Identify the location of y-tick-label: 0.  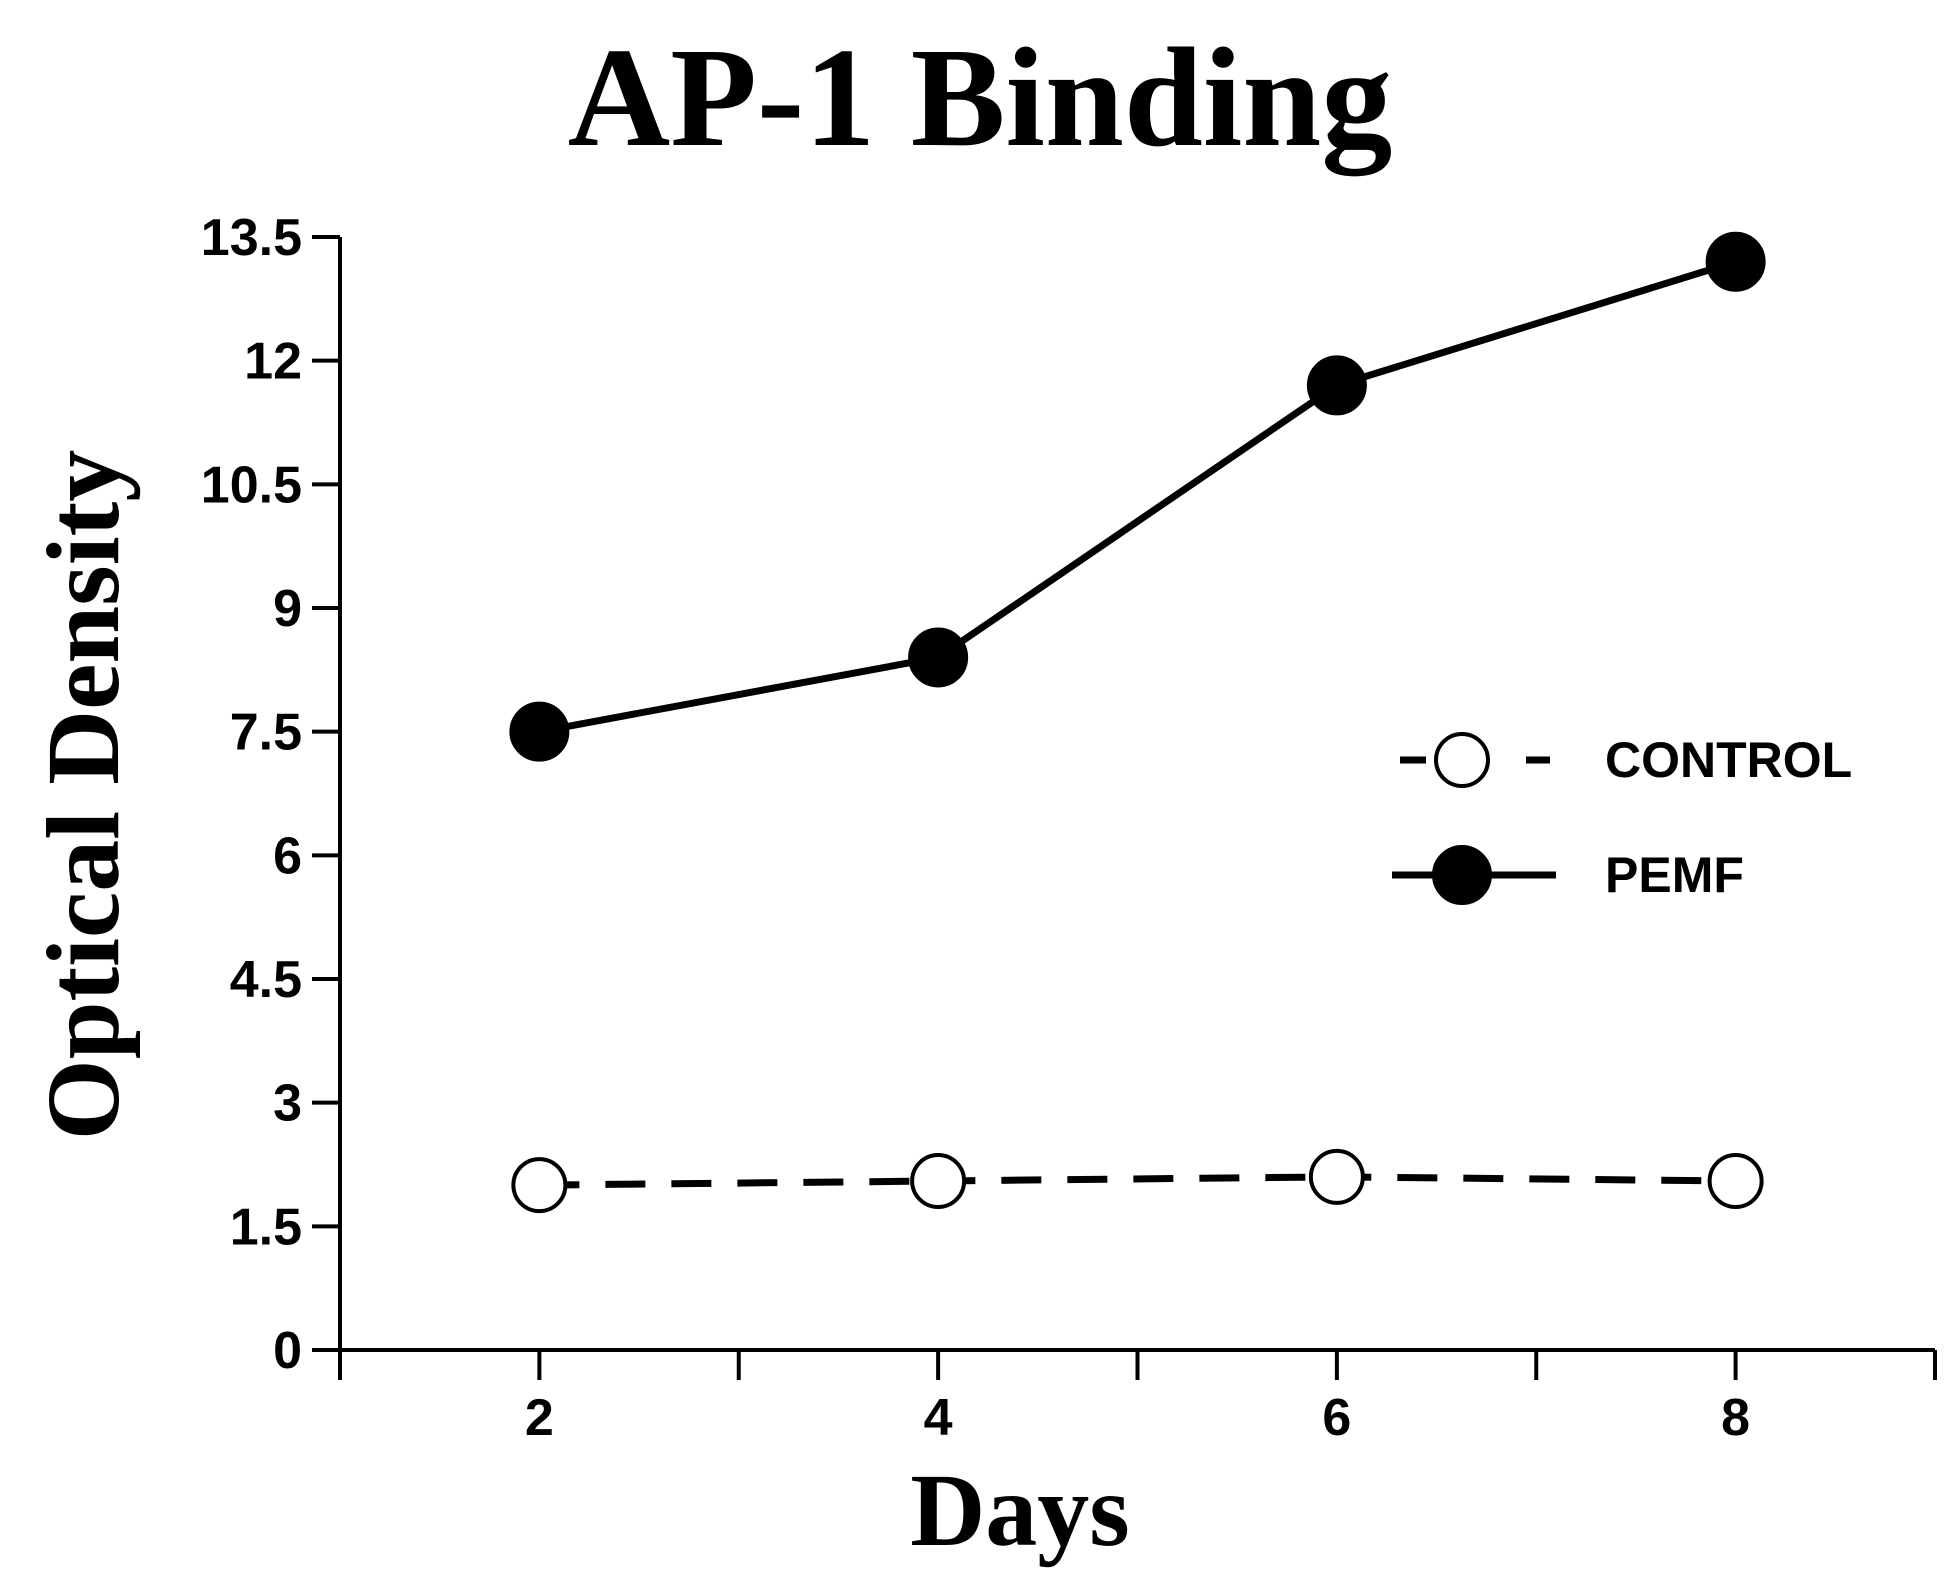
(287, 1351).